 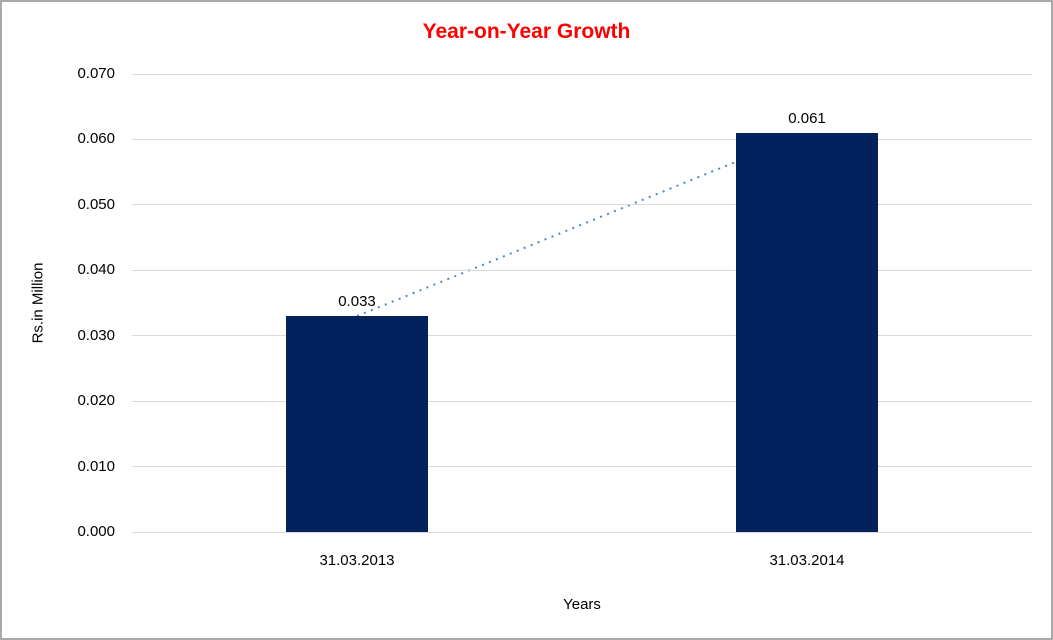 I want to click on x-tick-label: 31.03.2013, so click(x=357, y=560).